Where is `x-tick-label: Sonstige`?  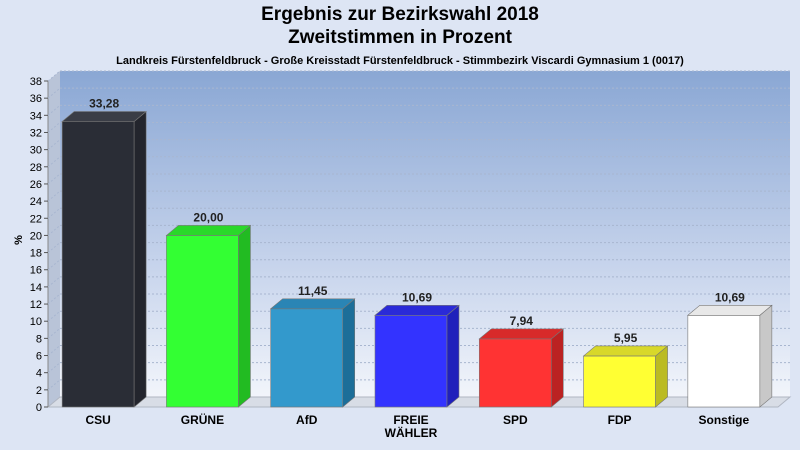 x-tick-label: Sonstige is located at coordinates (724, 420).